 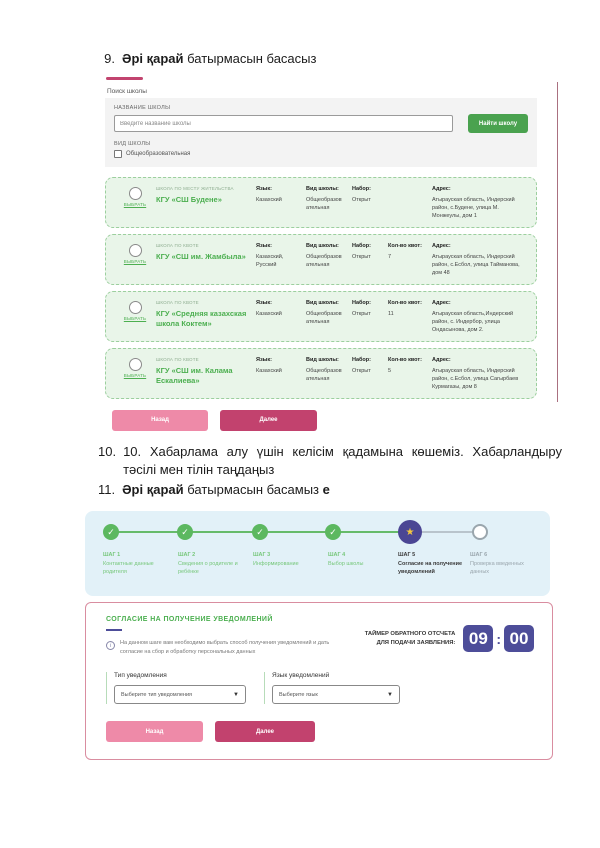 What do you see at coordinates (430, 568) in the screenshot?
I see `step-sublabel: Согласие на получение уведомлений` at bounding box center [430, 568].